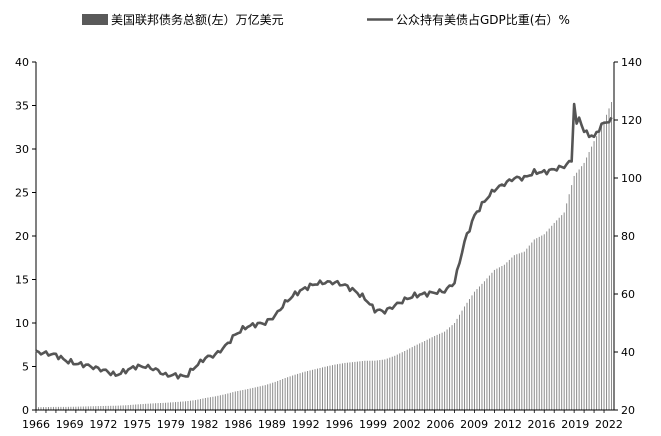 This screenshot has width=661, height=436. I want to click on y-left-tick-label: 5, so click(25, 367).